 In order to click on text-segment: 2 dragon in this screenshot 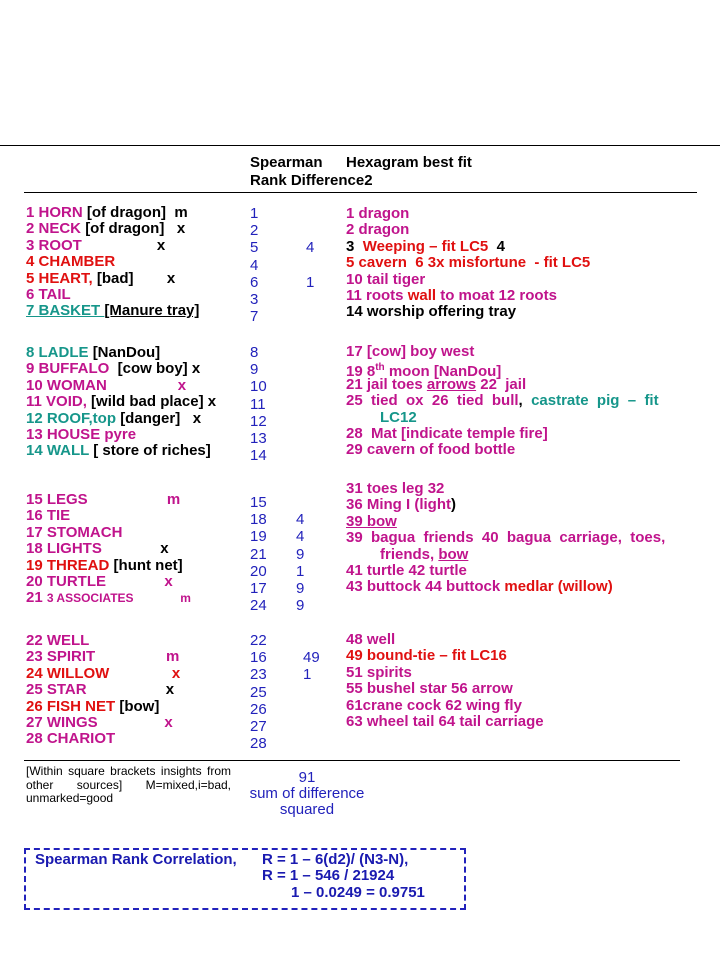, I will do `click(378, 230)`.